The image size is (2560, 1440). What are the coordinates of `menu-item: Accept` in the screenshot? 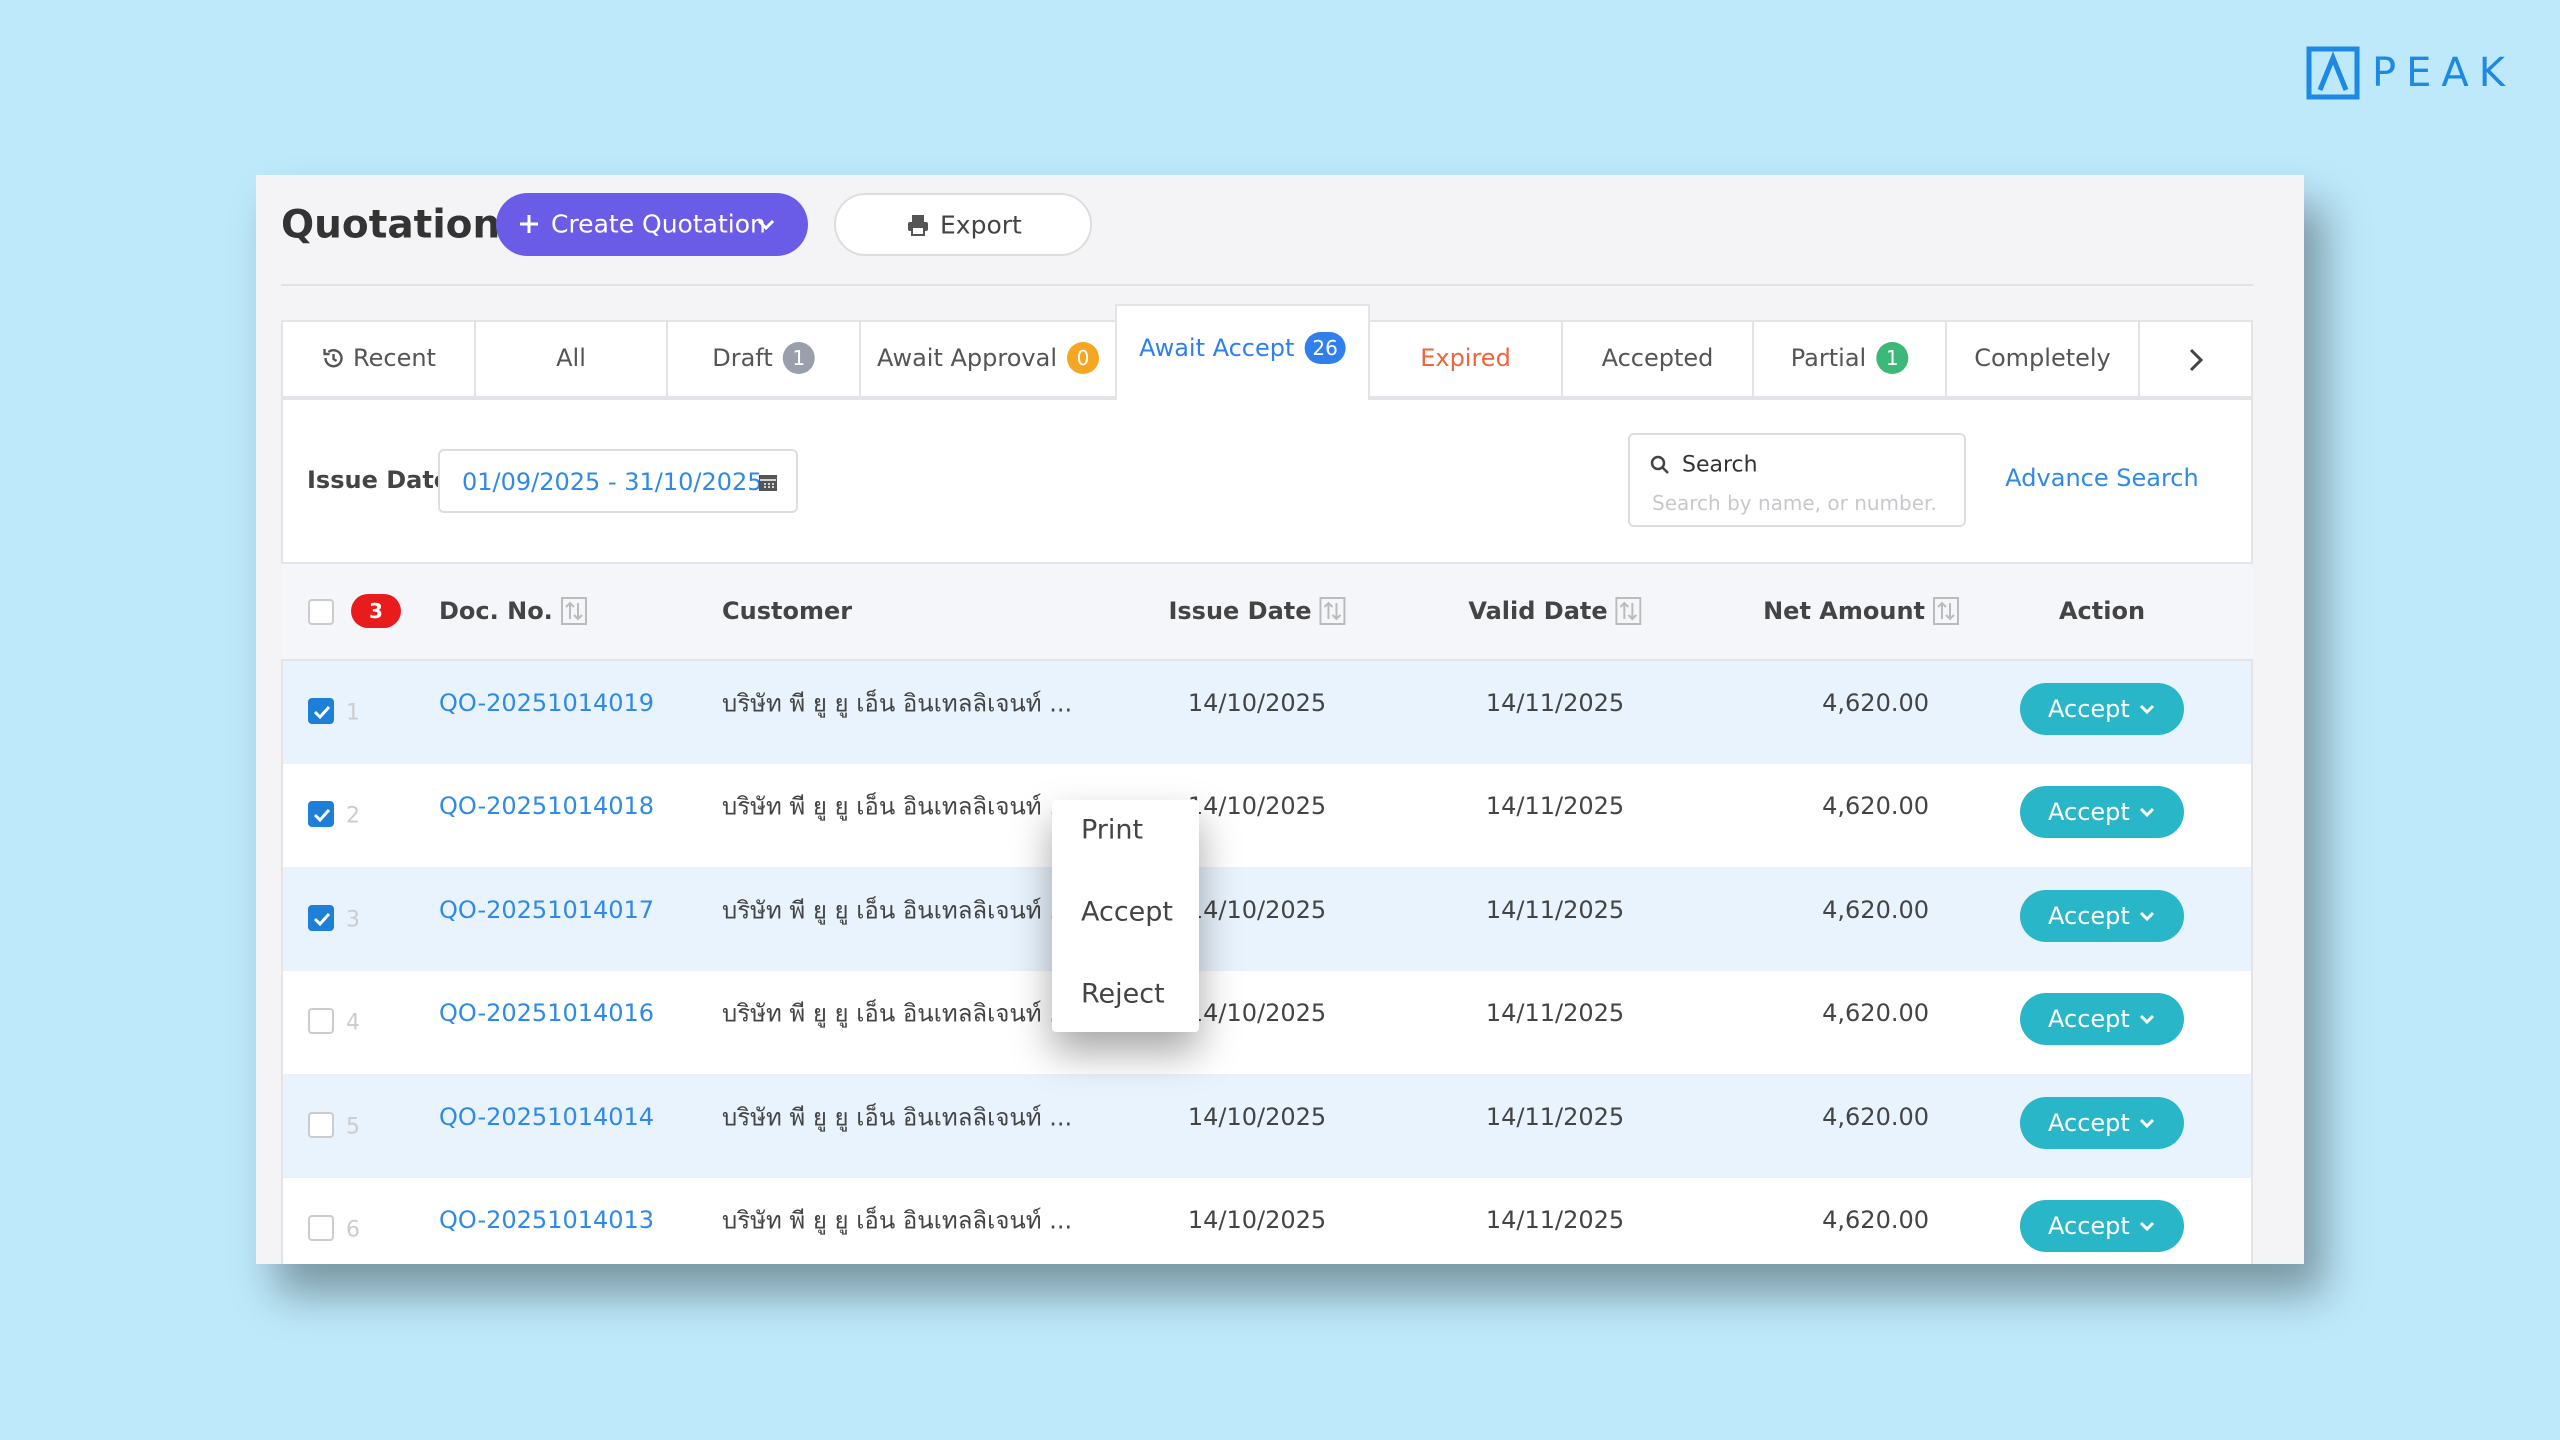 It's located at (1127, 912).